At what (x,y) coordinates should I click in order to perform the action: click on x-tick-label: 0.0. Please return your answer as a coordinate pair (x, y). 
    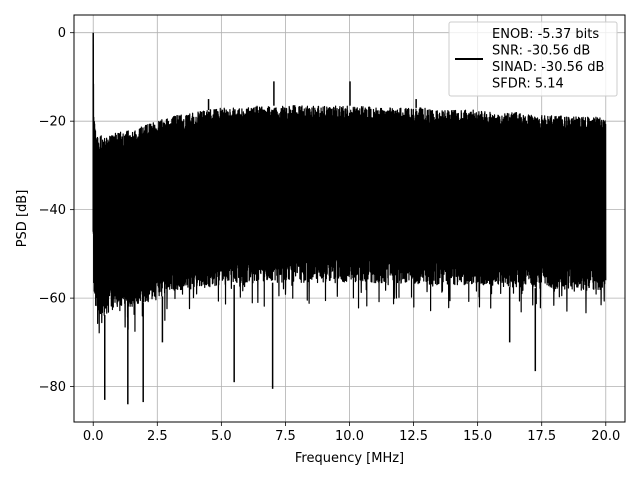
    Looking at the image, I should click on (93, 436).